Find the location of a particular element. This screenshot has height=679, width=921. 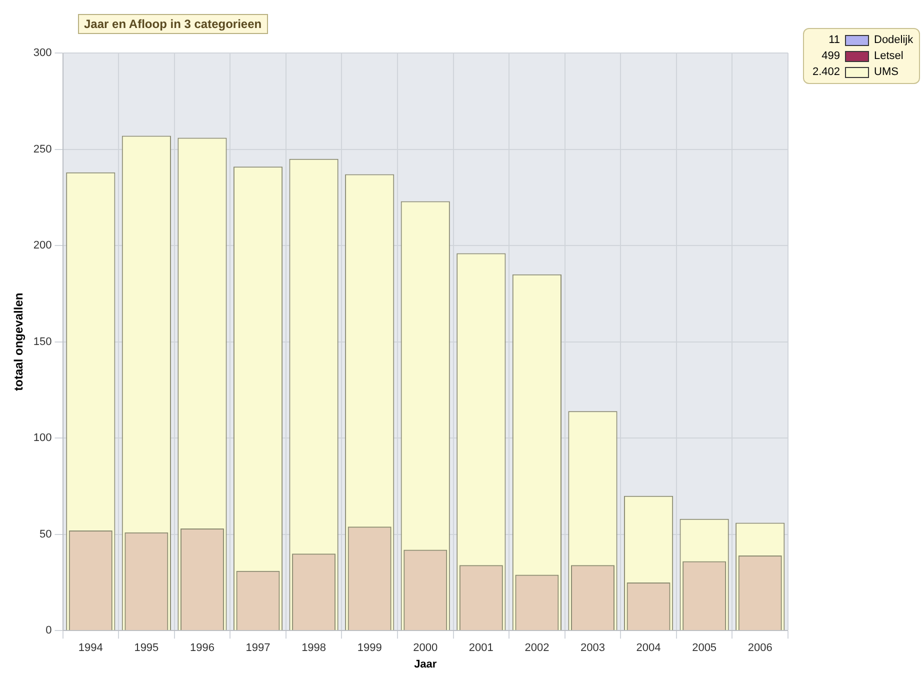

x-tick-label: 2006 is located at coordinates (760, 648).